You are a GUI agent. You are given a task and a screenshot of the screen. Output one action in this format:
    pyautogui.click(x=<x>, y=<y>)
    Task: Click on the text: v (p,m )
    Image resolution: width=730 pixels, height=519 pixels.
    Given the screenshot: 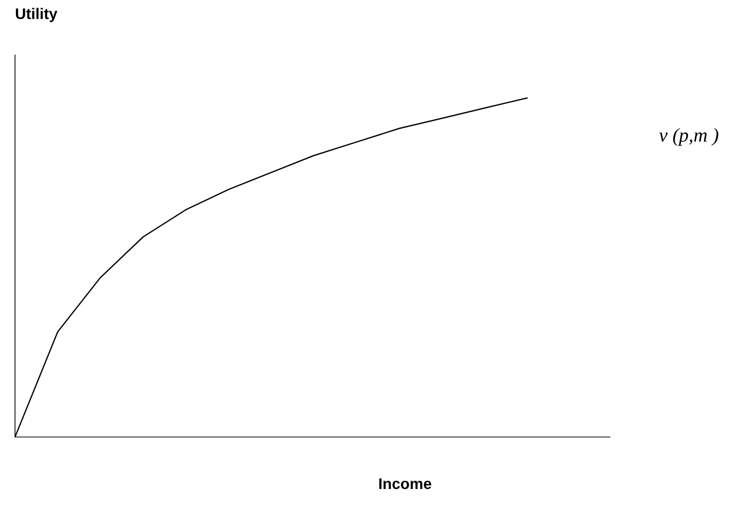 What is the action you would take?
    pyautogui.click(x=688, y=137)
    